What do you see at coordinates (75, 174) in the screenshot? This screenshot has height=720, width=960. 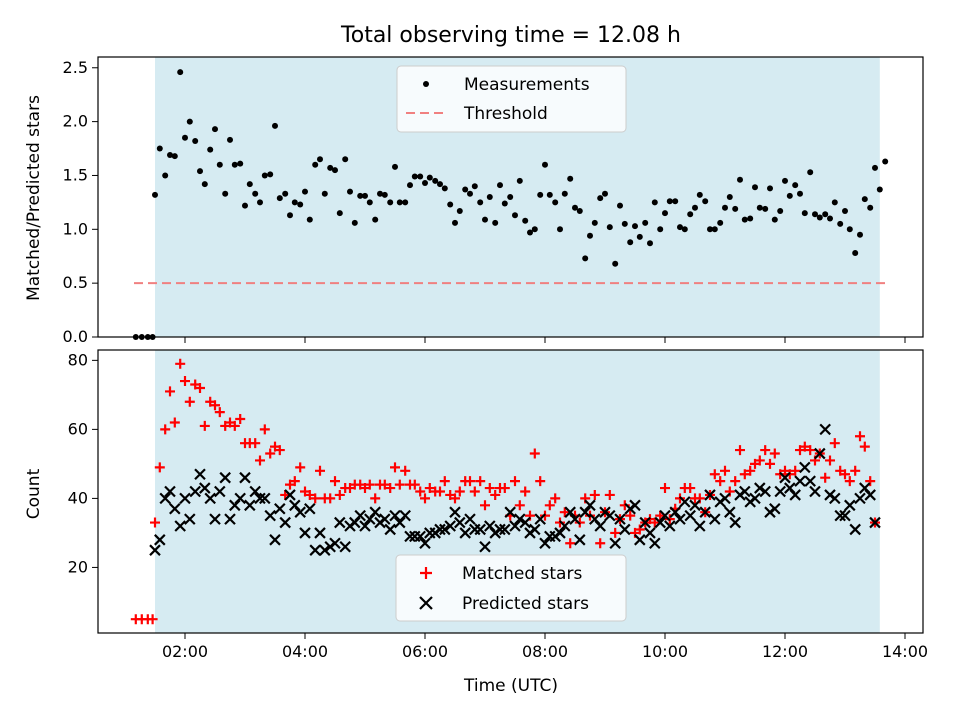 I see `y-tick-label: 1.5` at bounding box center [75, 174].